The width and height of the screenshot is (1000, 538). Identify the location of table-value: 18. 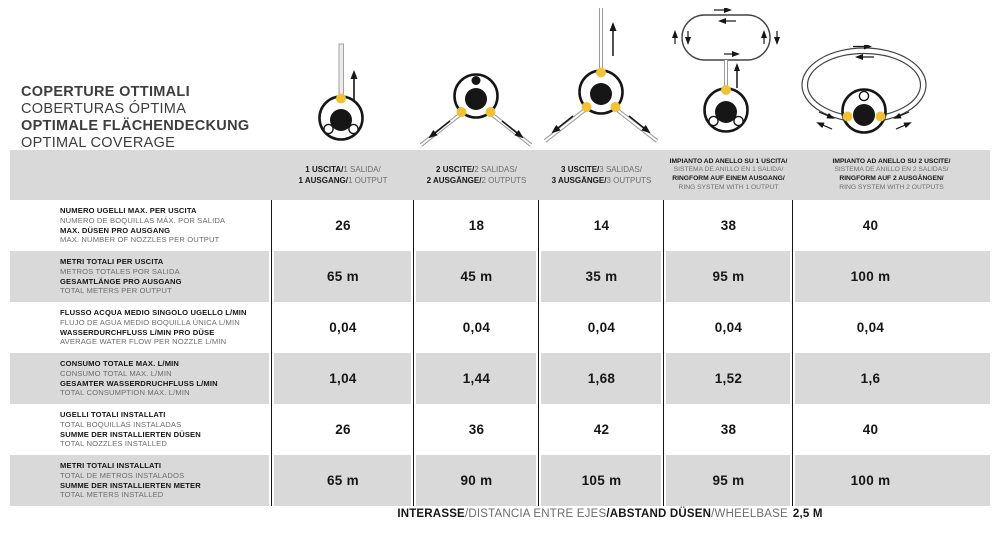
(476, 225).